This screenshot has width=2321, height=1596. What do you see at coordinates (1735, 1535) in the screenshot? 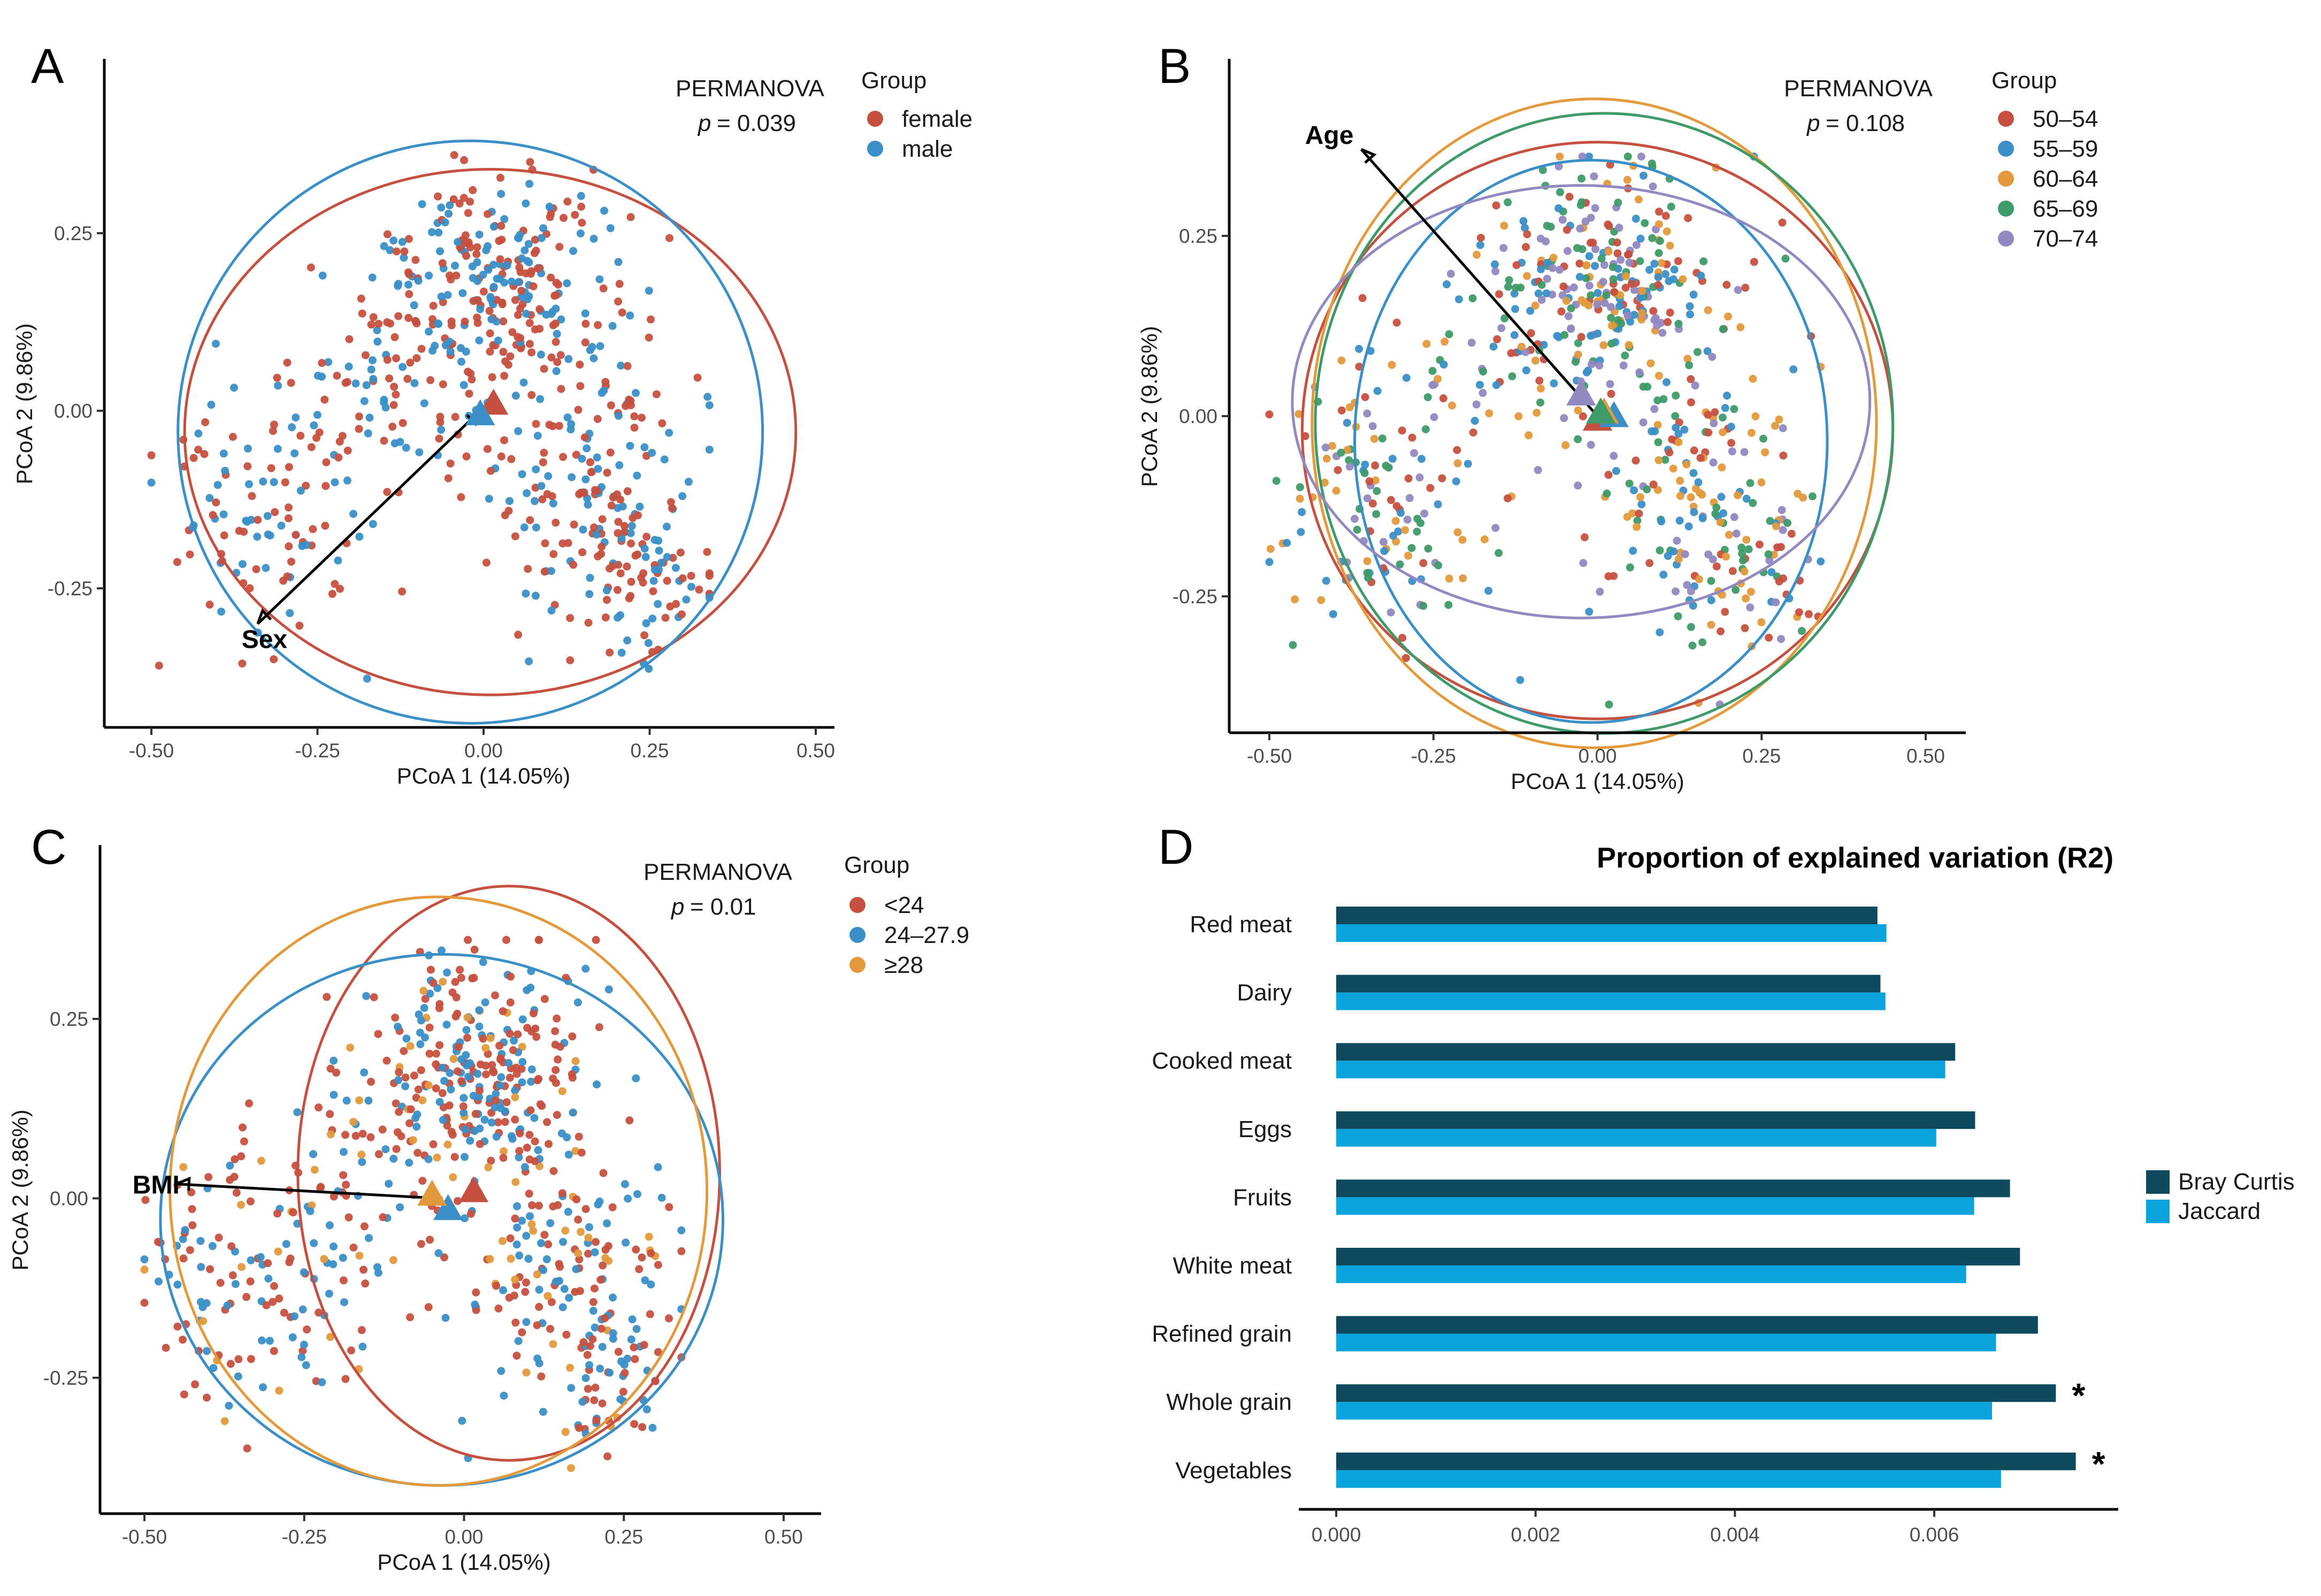
I see `x-tick-label: 0.004` at bounding box center [1735, 1535].